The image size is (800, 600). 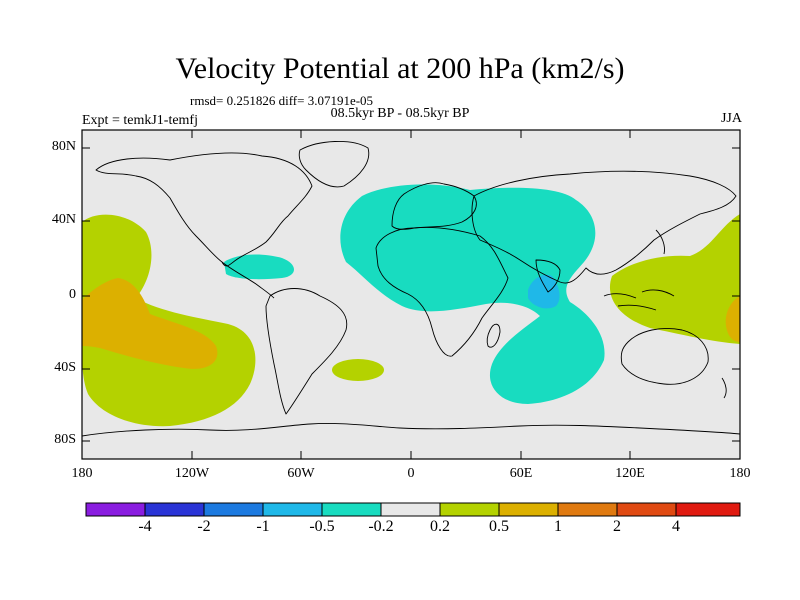 What do you see at coordinates (263, 526) in the screenshot?
I see `colorbar-label: -1` at bounding box center [263, 526].